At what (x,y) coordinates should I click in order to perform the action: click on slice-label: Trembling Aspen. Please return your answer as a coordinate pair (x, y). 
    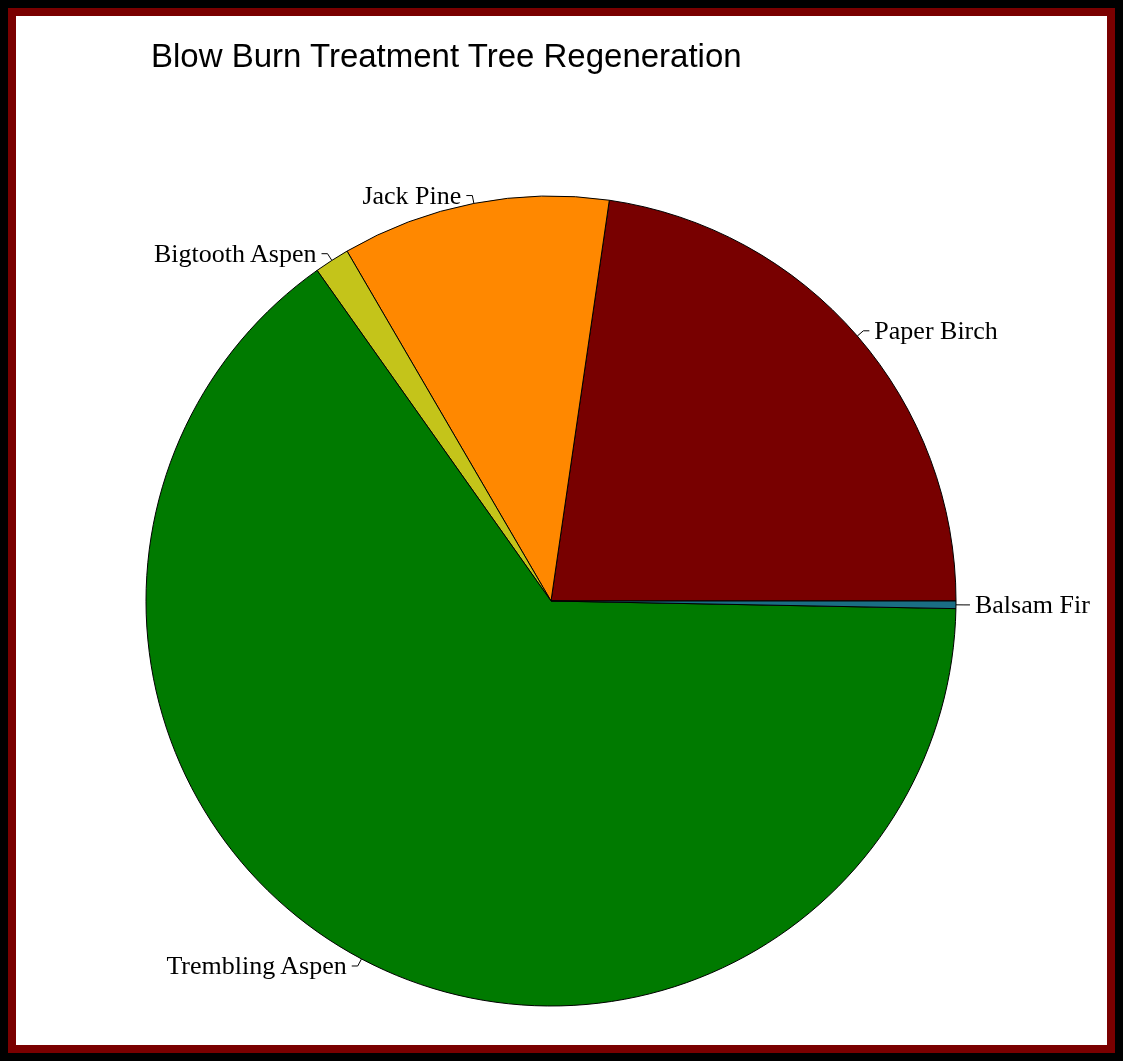
    Looking at the image, I should click on (256, 966).